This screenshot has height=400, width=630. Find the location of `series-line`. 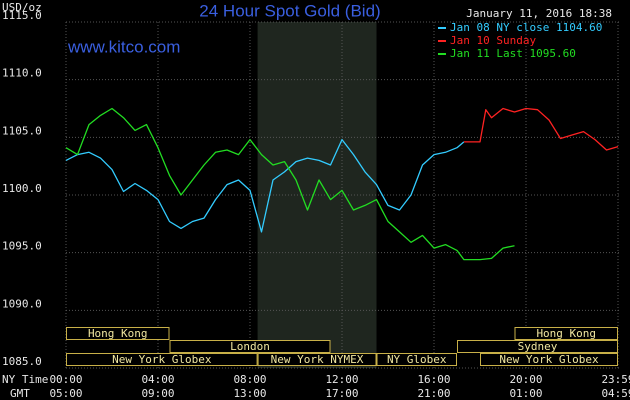

series-line is located at coordinates (541, 129).